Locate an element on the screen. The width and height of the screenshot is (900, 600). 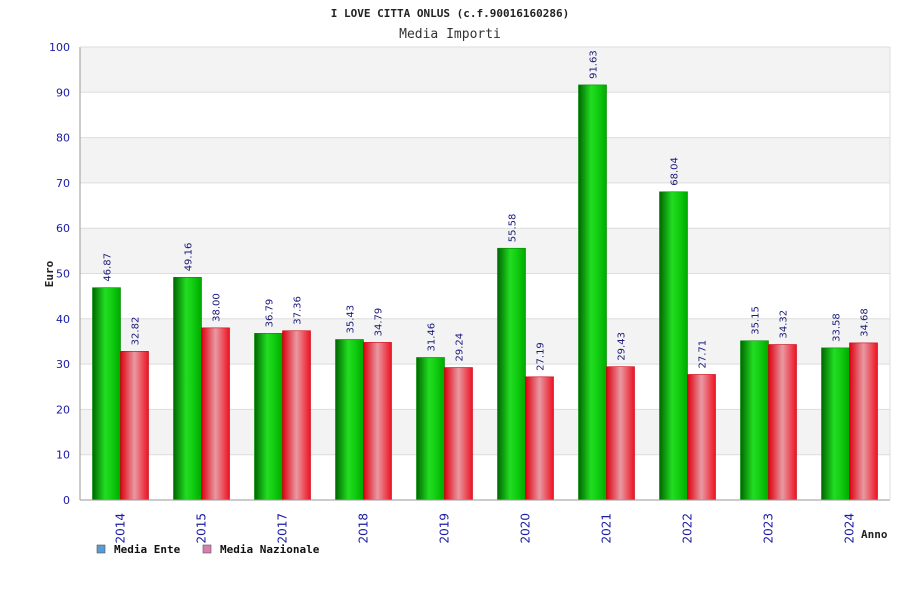
value-label: 37.36 is located at coordinates (298, 310).